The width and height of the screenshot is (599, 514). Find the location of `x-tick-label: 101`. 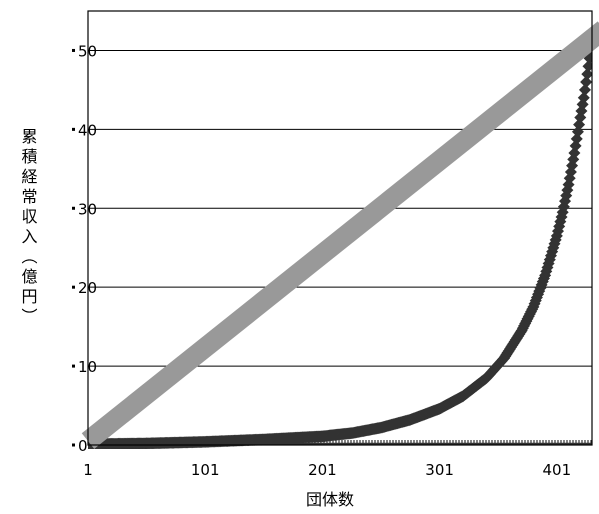

x-tick-label: 101 is located at coordinates (205, 470).